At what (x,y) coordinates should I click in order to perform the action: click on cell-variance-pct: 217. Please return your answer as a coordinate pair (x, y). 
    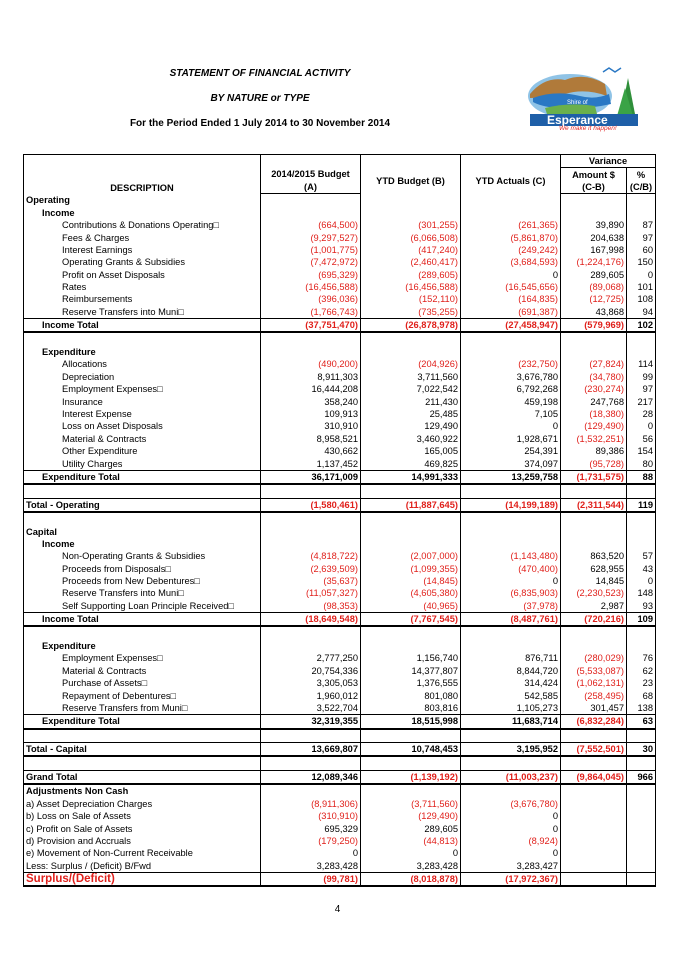
    Looking at the image, I should click on (641, 401).